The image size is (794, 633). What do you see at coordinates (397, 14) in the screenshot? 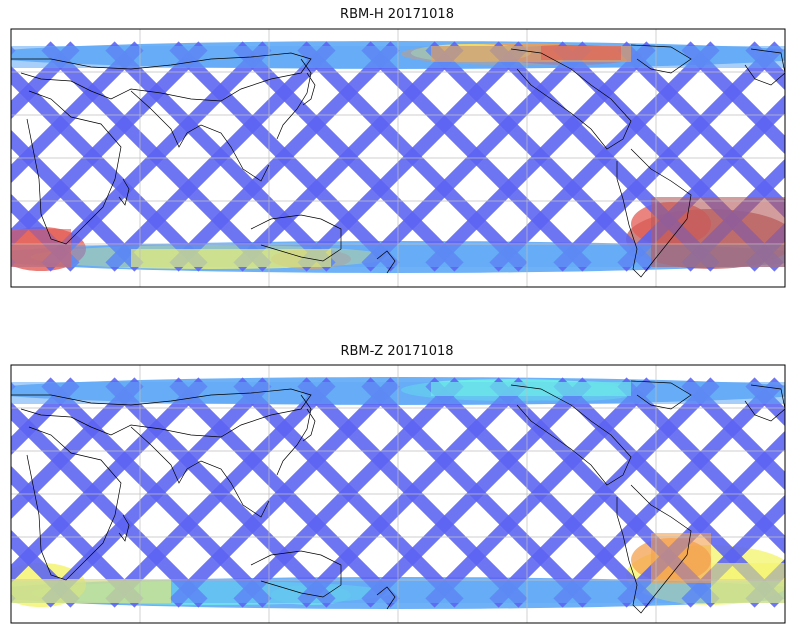
I see `panel-title-top: RBM-H 20171018` at bounding box center [397, 14].